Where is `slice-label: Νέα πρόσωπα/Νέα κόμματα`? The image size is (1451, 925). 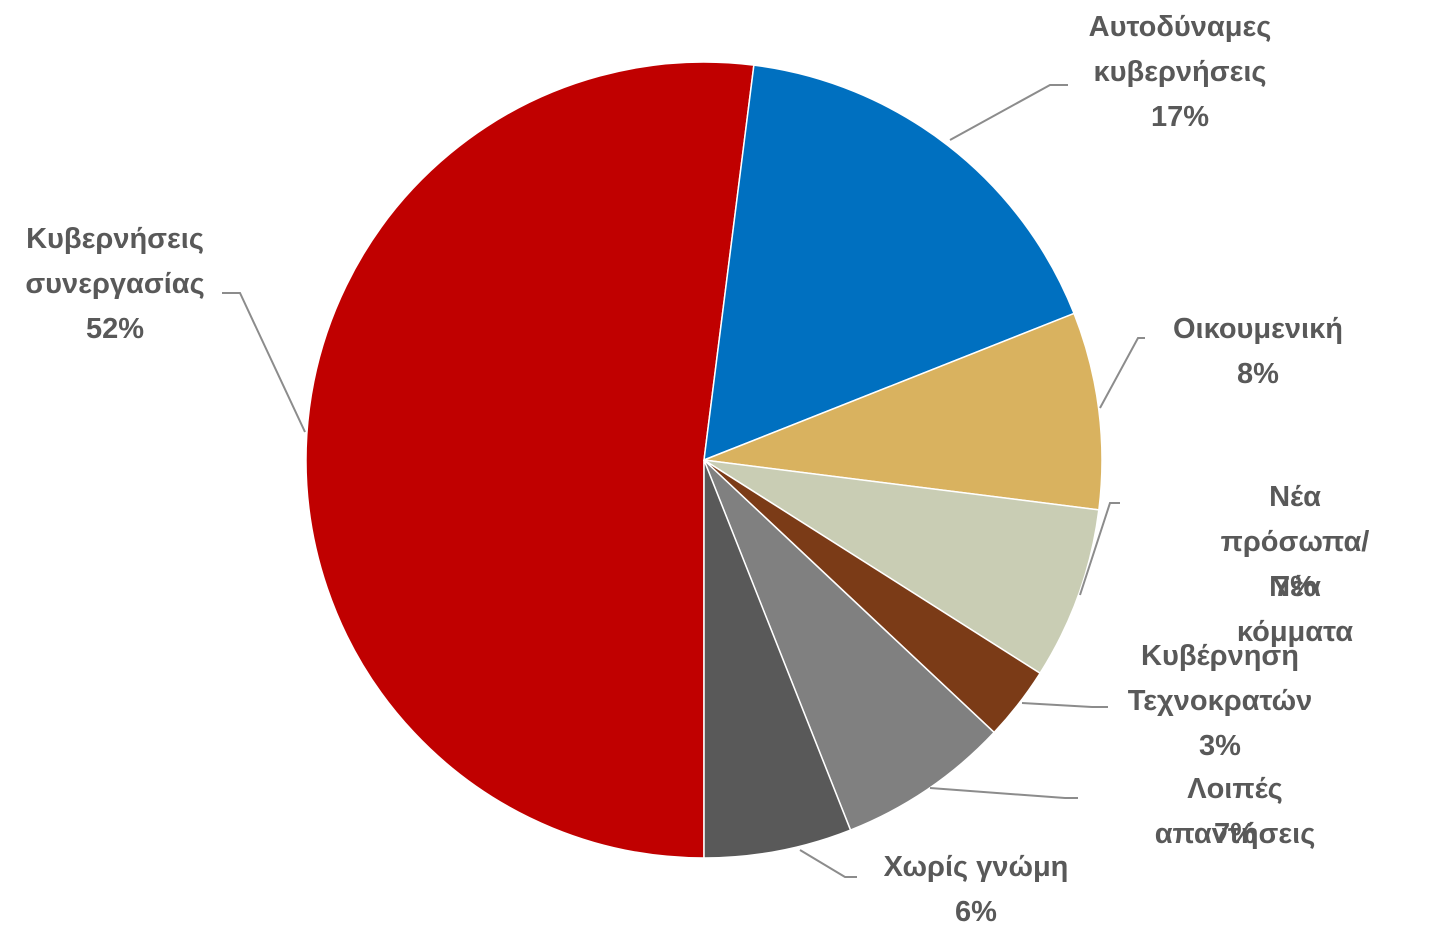 slice-label: Νέα πρόσωπα/Νέα κόμματα is located at coordinates (1295, 564).